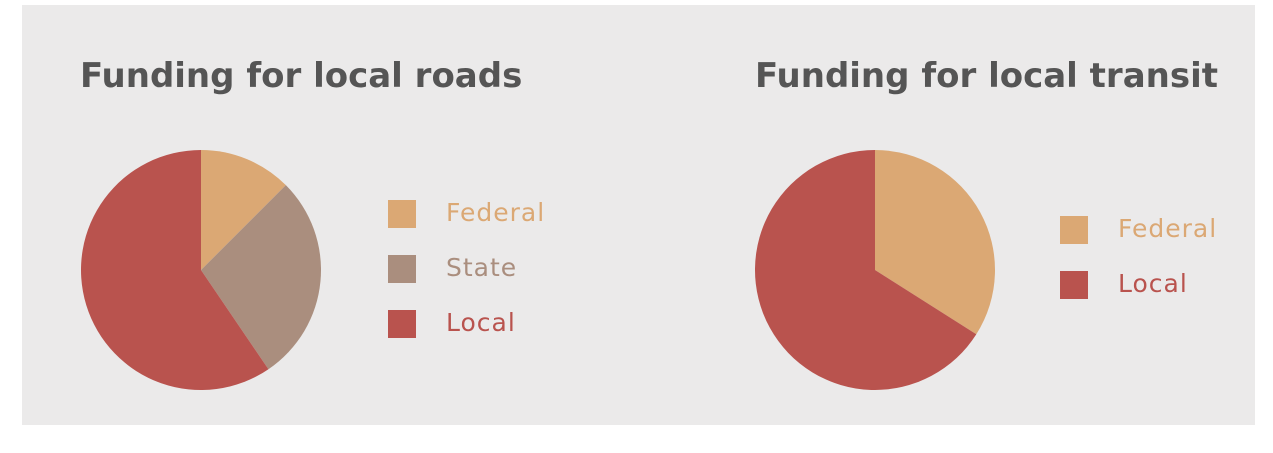 The image size is (1273, 453). What do you see at coordinates (481, 267) in the screenshot?
I see `legend-label: State` at bounding box center [481, 267].